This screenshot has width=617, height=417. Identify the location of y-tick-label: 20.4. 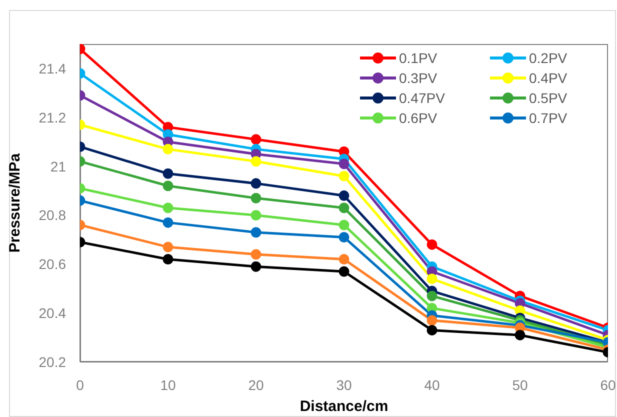
(52, 313).